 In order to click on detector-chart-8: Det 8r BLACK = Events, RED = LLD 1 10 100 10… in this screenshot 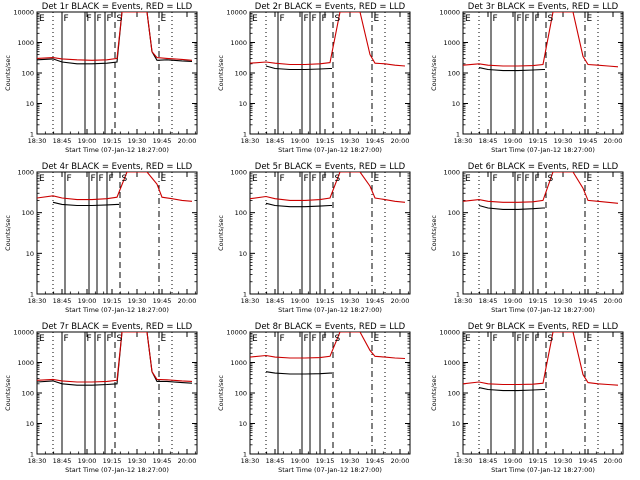, I will do `click(314, 398)`.